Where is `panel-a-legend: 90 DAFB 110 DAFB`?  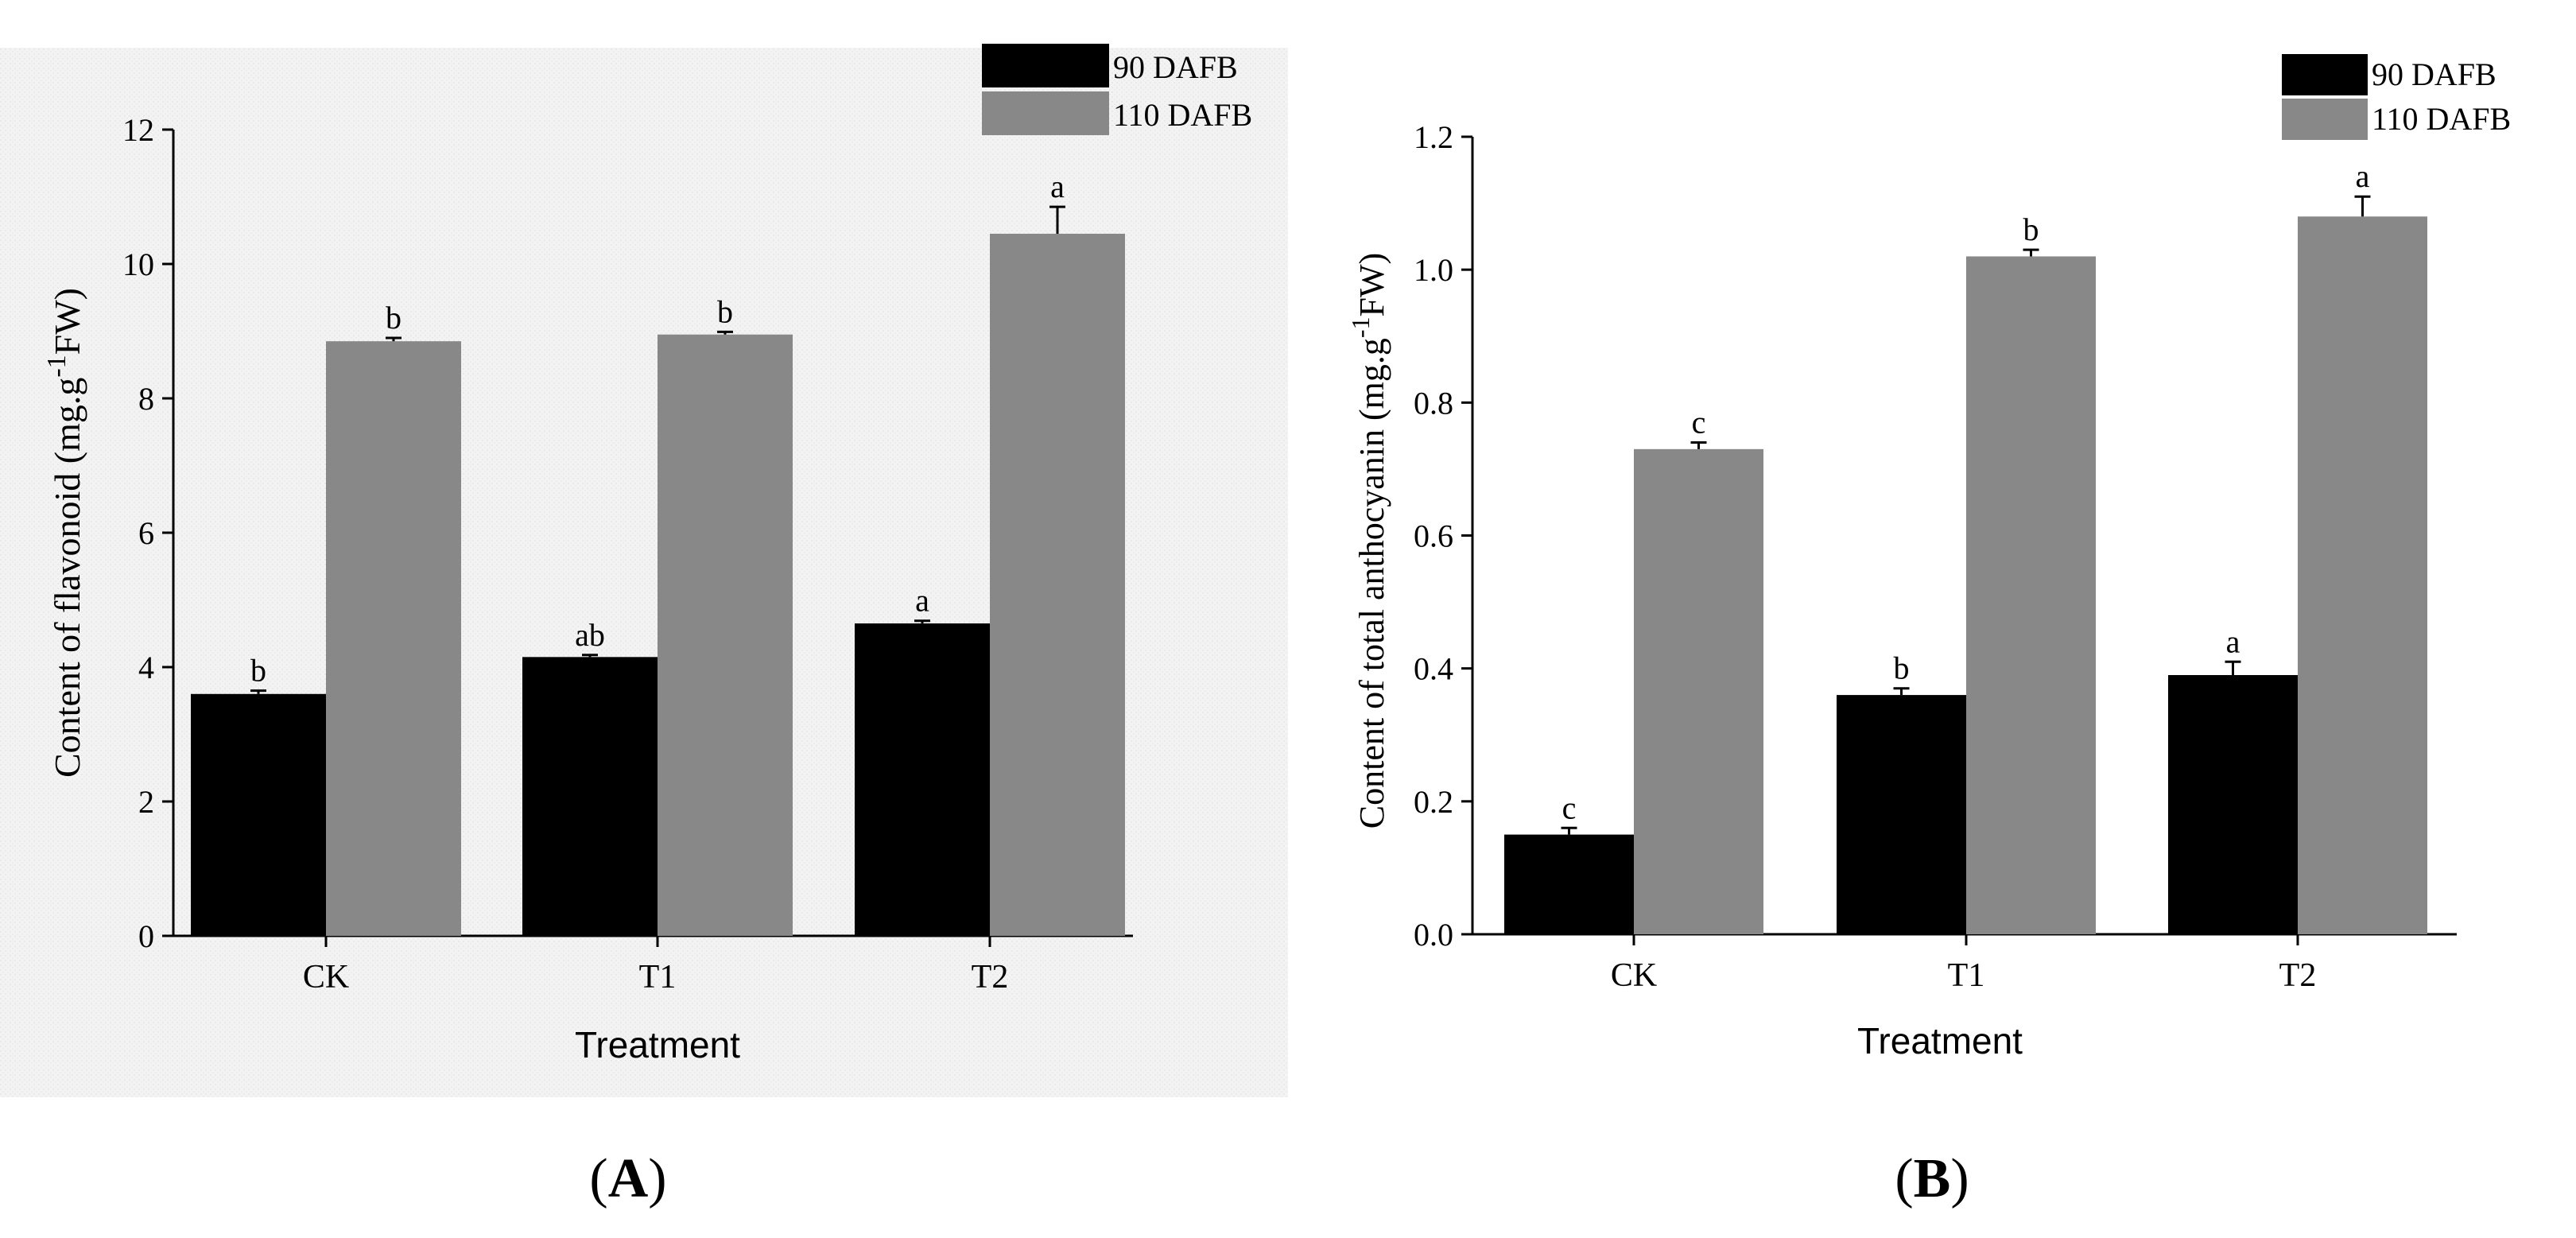
panel-a-legend: 90 DAFB 110 DAFB is located at coordinates (1117, 89).